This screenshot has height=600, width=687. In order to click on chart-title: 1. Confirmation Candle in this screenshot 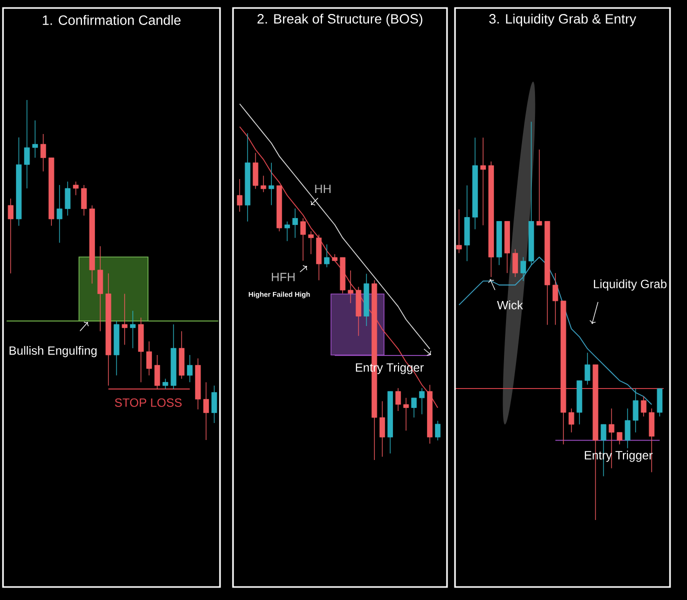, I will do `click(111, 20)`.